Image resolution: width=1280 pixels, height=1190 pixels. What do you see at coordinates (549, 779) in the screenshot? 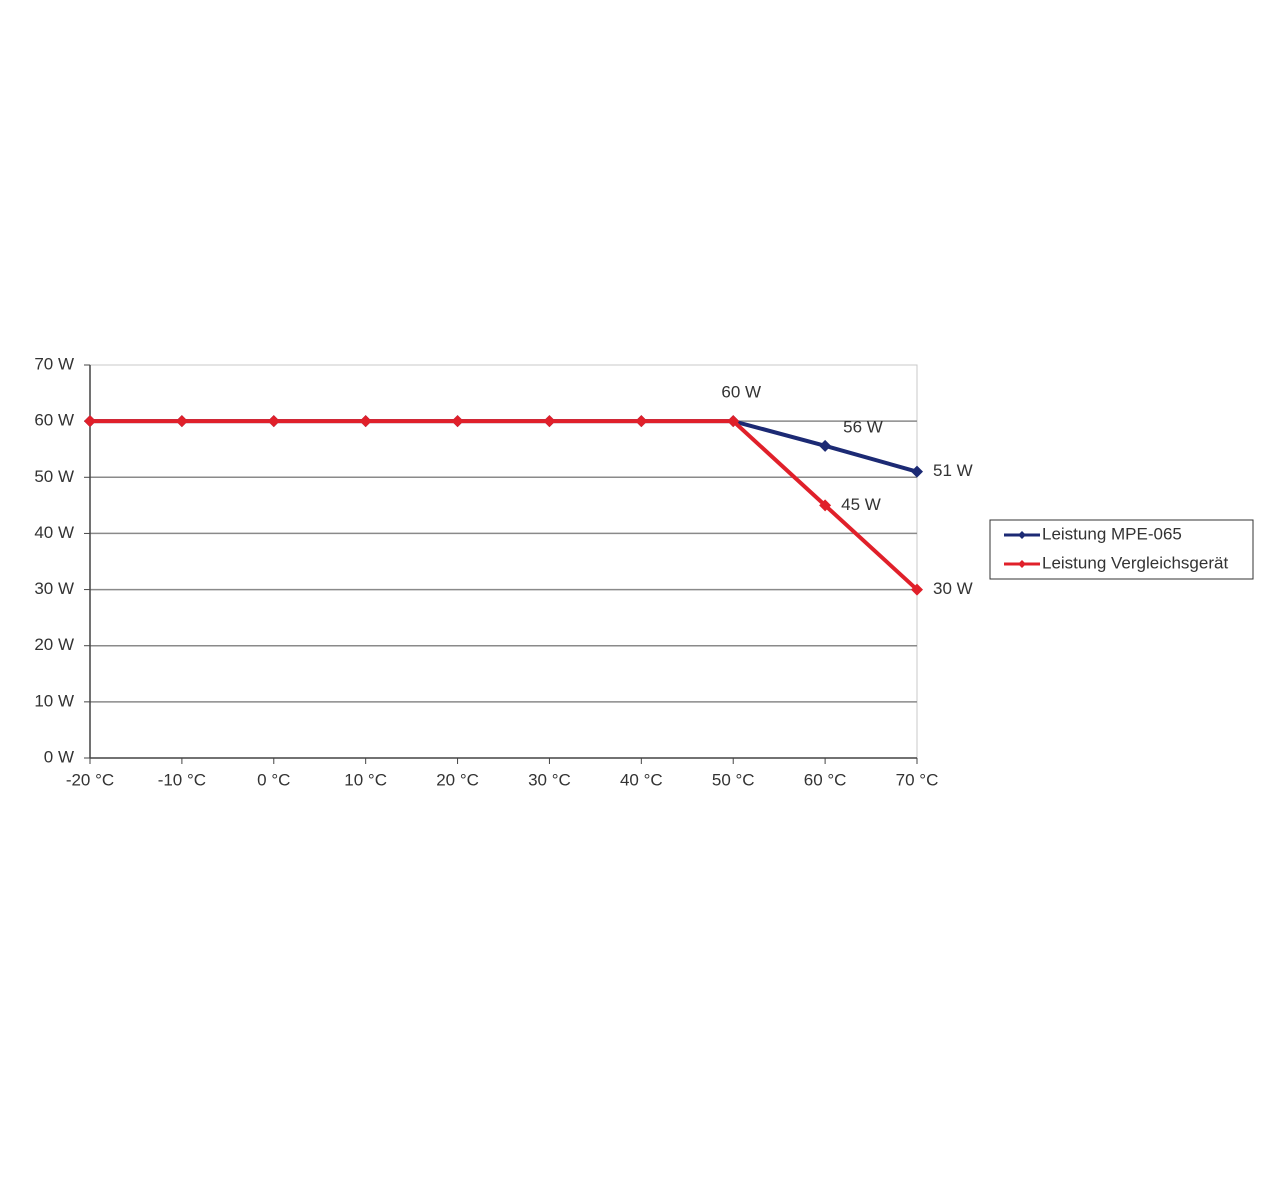
I see `x-tick-label: 30 °C` at bounding box center [549, 779].